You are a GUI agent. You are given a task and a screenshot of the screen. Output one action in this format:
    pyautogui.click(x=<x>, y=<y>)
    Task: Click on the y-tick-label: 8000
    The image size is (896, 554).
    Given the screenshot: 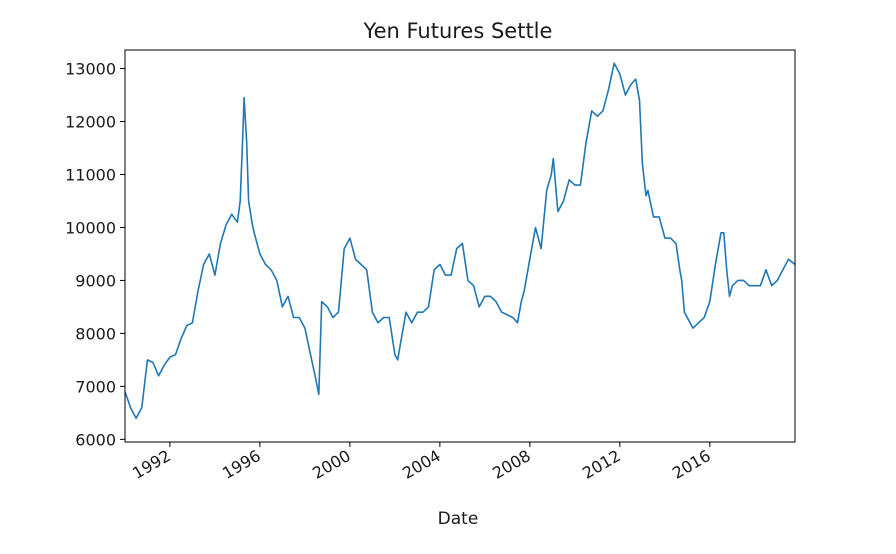 What is the action you would take?
    pyautogui.click(x=95, y=333)
    